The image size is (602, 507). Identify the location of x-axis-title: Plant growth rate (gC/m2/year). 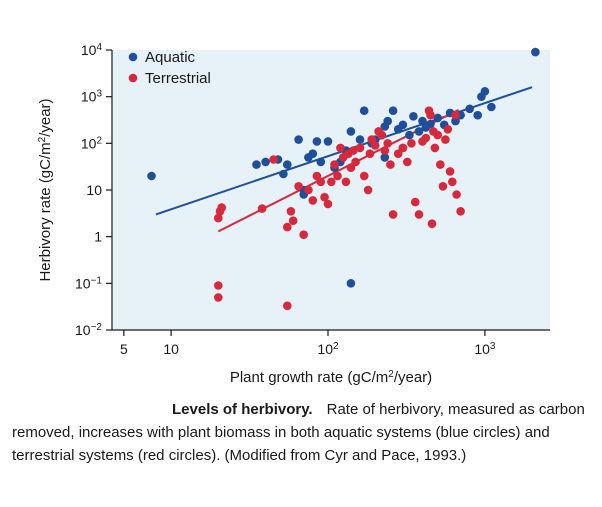
(331, 378).